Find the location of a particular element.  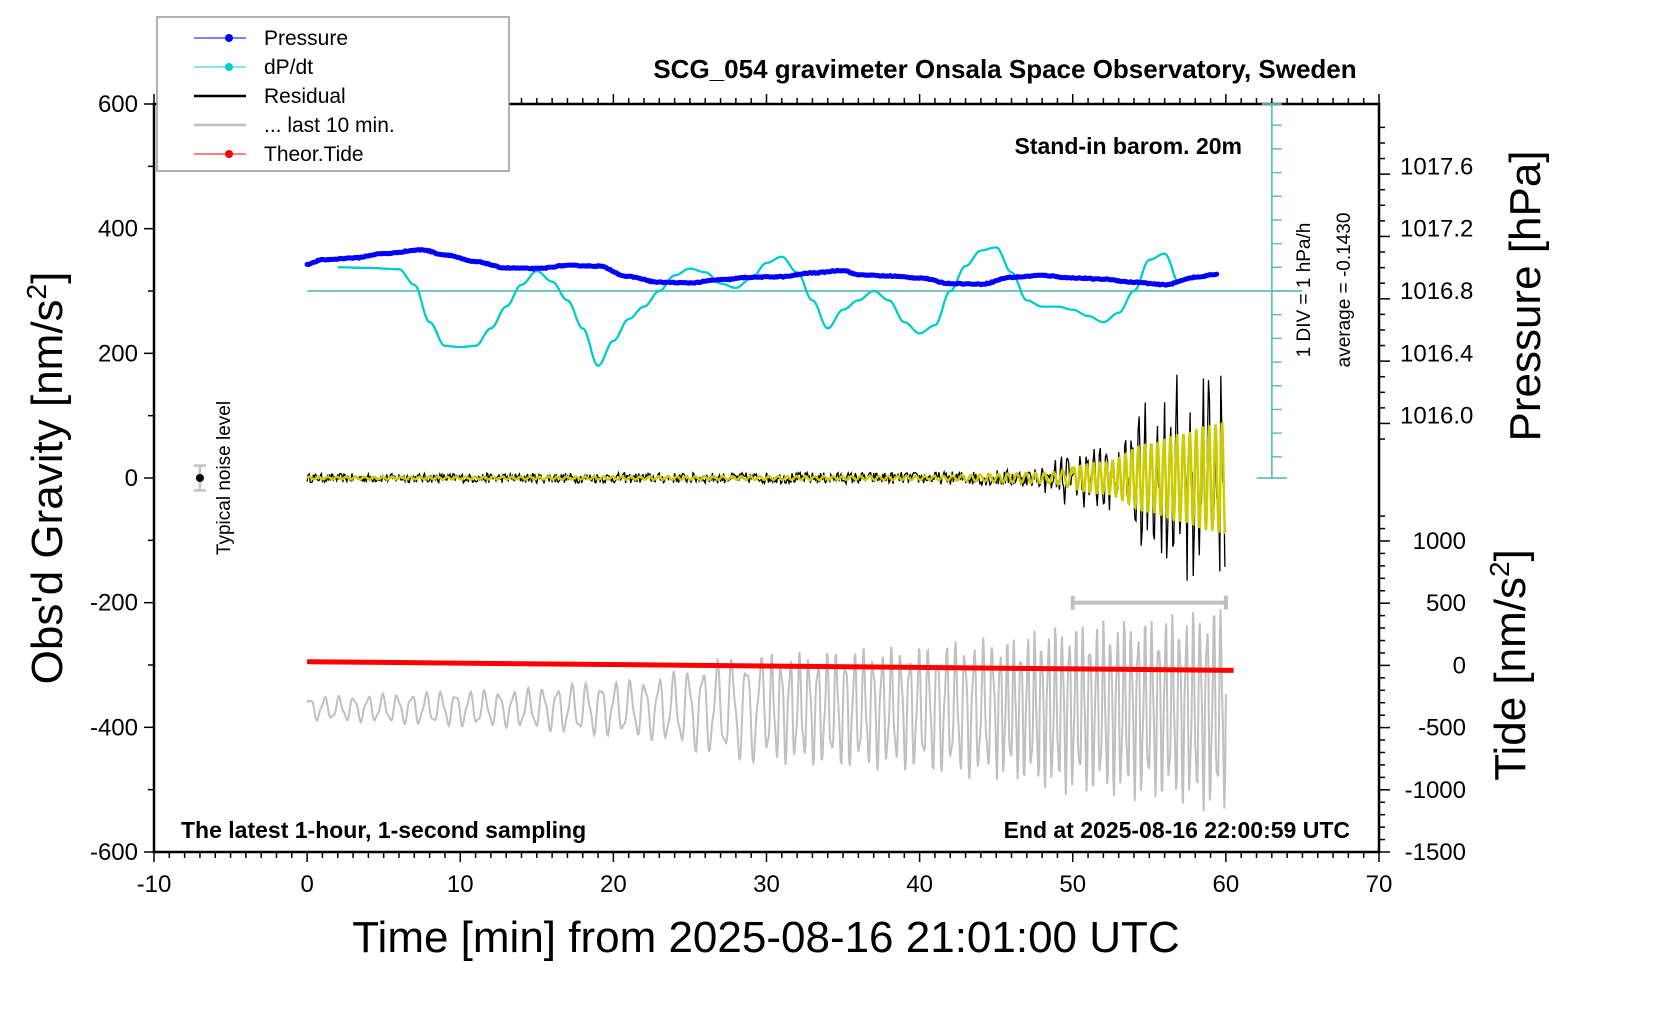

y-tick-label: -400 is located at coordinates (114, 727).